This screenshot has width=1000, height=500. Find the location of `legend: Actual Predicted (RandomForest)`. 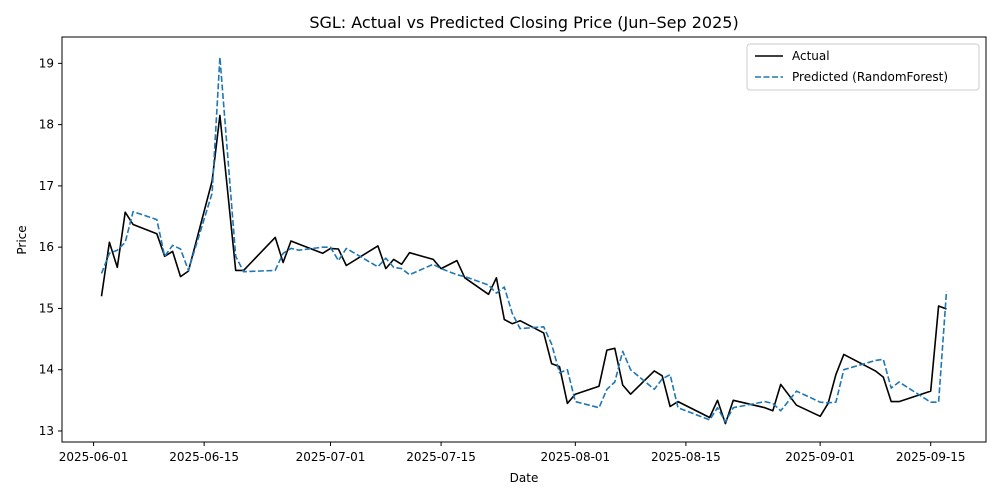

legend: Actual Predicted (RandomForest) is located at coordinates (863, 67).